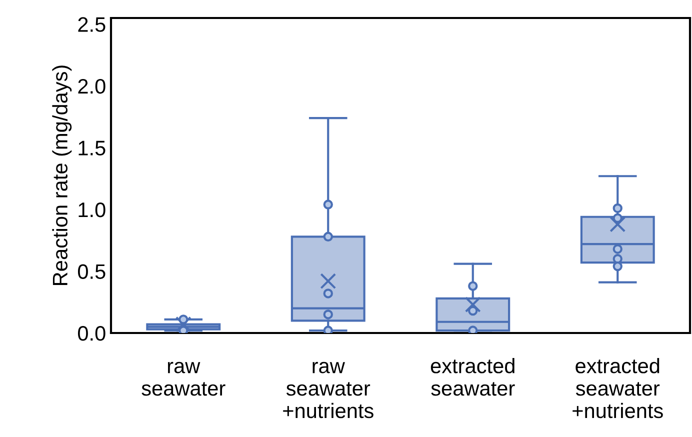  What do you see at coordinates (92, 271) in the screenshot?
I see `y-tick-label: 0.5` at bounding box center [92, 271].